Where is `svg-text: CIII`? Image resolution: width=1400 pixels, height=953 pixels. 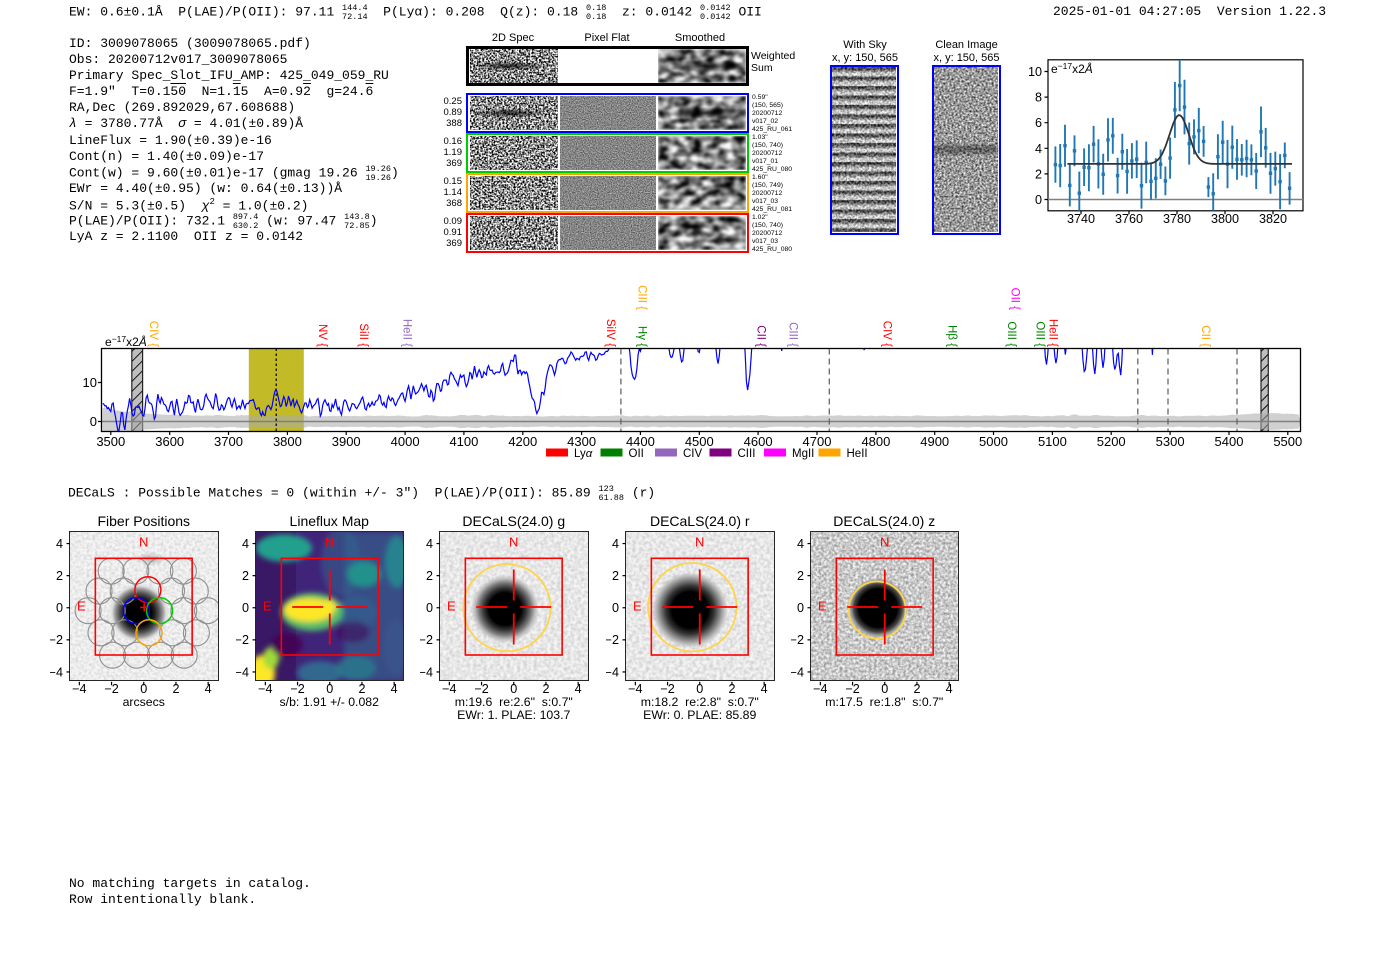
svg-text: CIII is located at coordinates (747, 454).